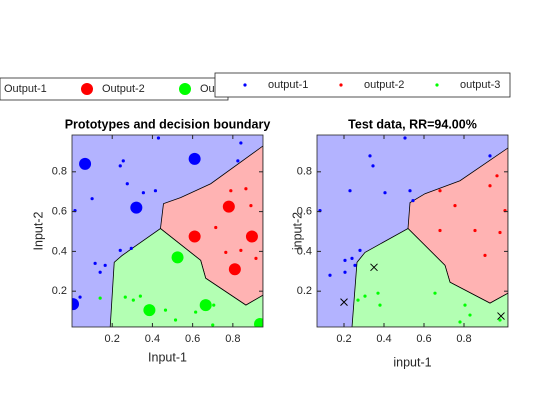 Image resolution: width=560 pixels, height=420 pixels. I want to click on x-tick-label: 0.2, so click(343, 339).